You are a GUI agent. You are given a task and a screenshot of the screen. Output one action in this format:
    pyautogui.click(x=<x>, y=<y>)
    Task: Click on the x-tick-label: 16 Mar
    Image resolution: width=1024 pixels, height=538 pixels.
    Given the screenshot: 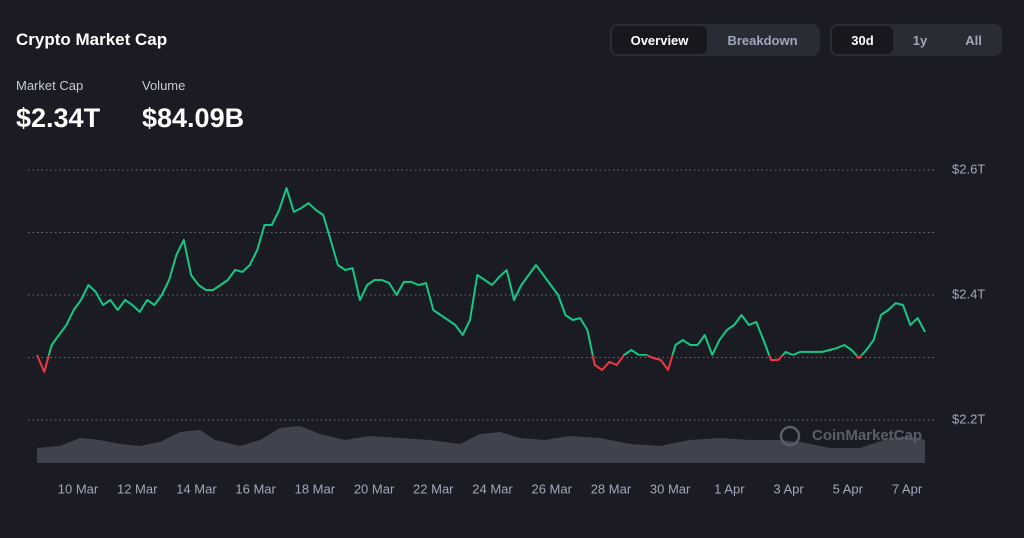 What is the action you would take?
    pyautogui.click(x=255, y=488)
    